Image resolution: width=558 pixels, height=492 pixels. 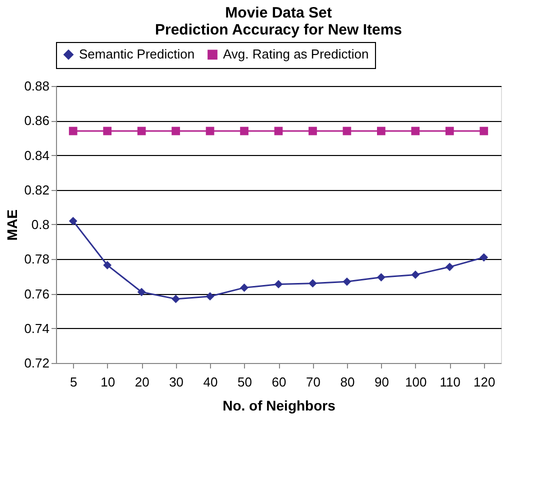 I want to click on x-tick-label: 70, so click(x=313, y=382).